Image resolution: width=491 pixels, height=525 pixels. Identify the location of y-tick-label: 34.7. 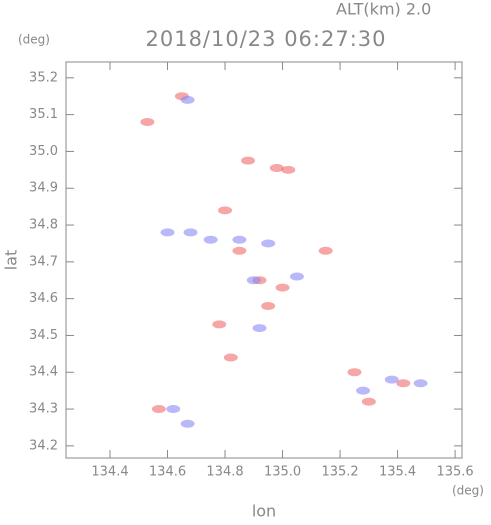
(43, 261).